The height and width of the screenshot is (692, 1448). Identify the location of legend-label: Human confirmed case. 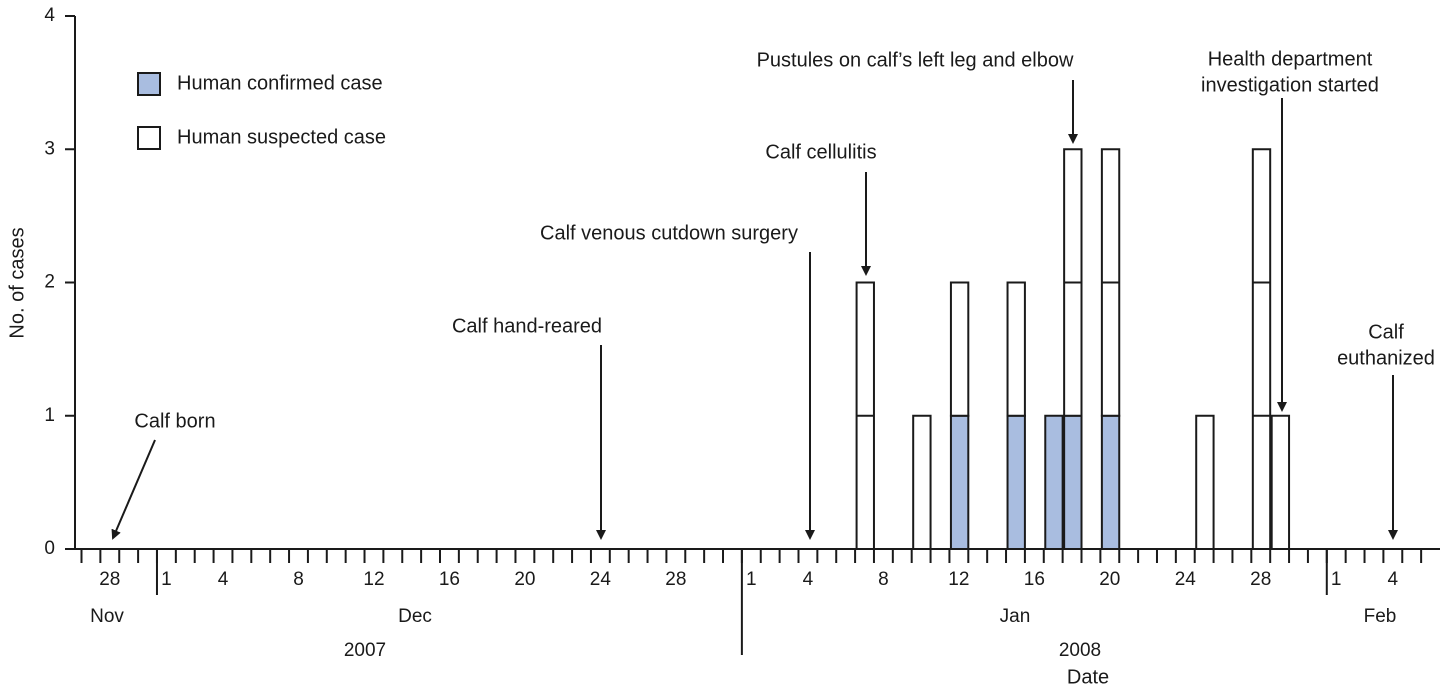
(280, 83).